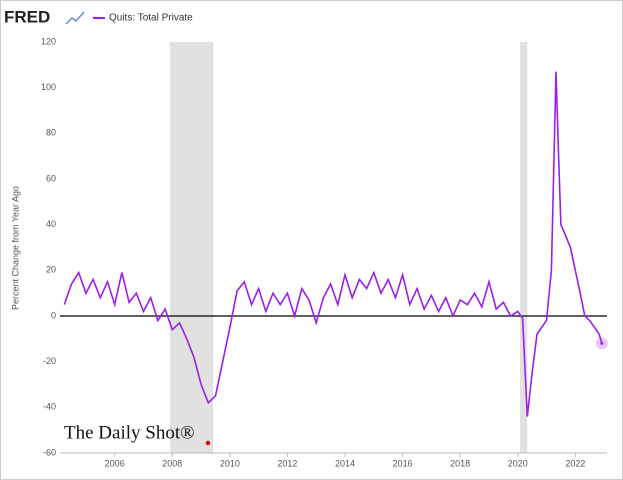  What do you see at coordinates (115, 463) in the screenshot?
I see `x-tick-label: 2006` at bounding box center [115, 463].